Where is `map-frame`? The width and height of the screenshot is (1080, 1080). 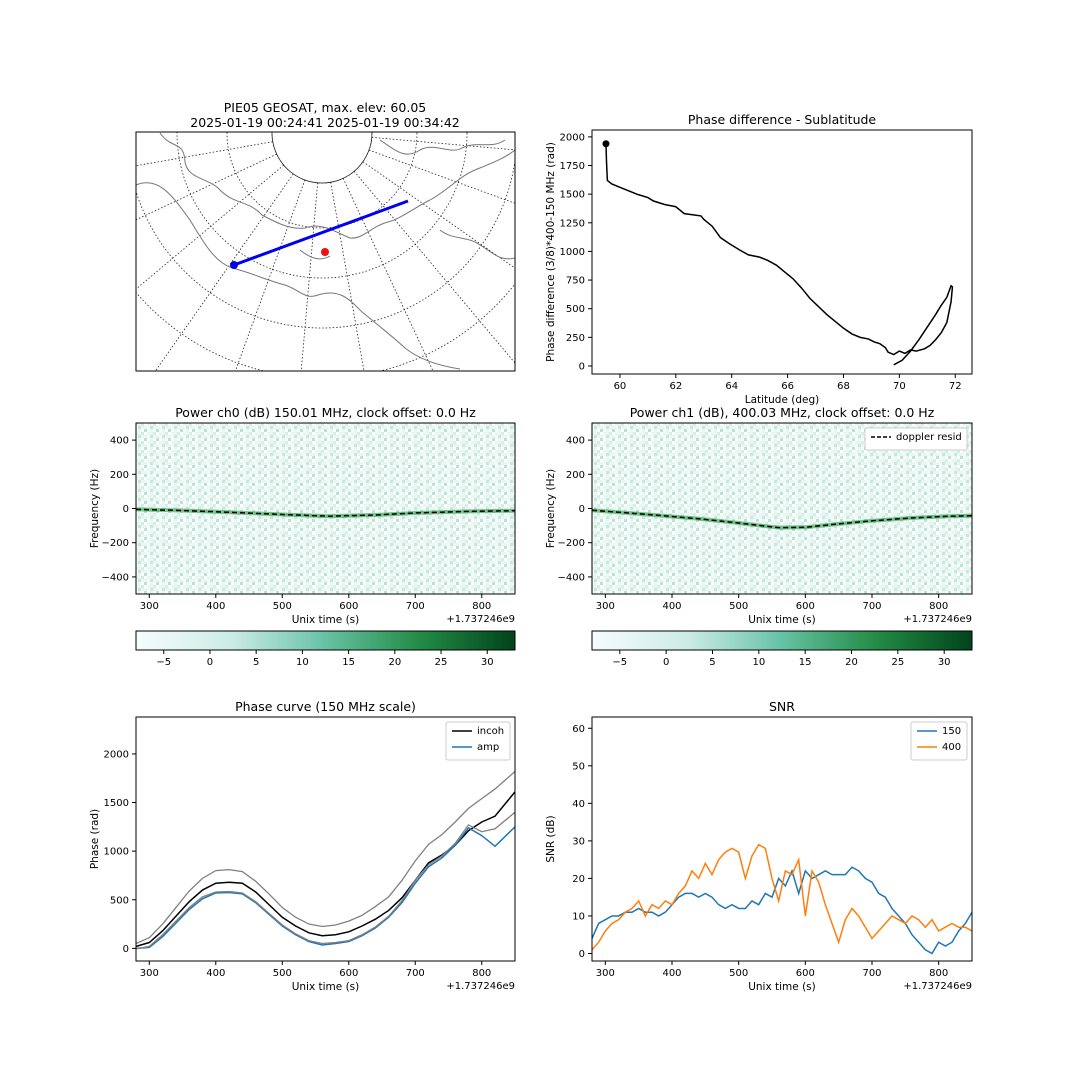
map-frame is located at coordinates (325, 251).